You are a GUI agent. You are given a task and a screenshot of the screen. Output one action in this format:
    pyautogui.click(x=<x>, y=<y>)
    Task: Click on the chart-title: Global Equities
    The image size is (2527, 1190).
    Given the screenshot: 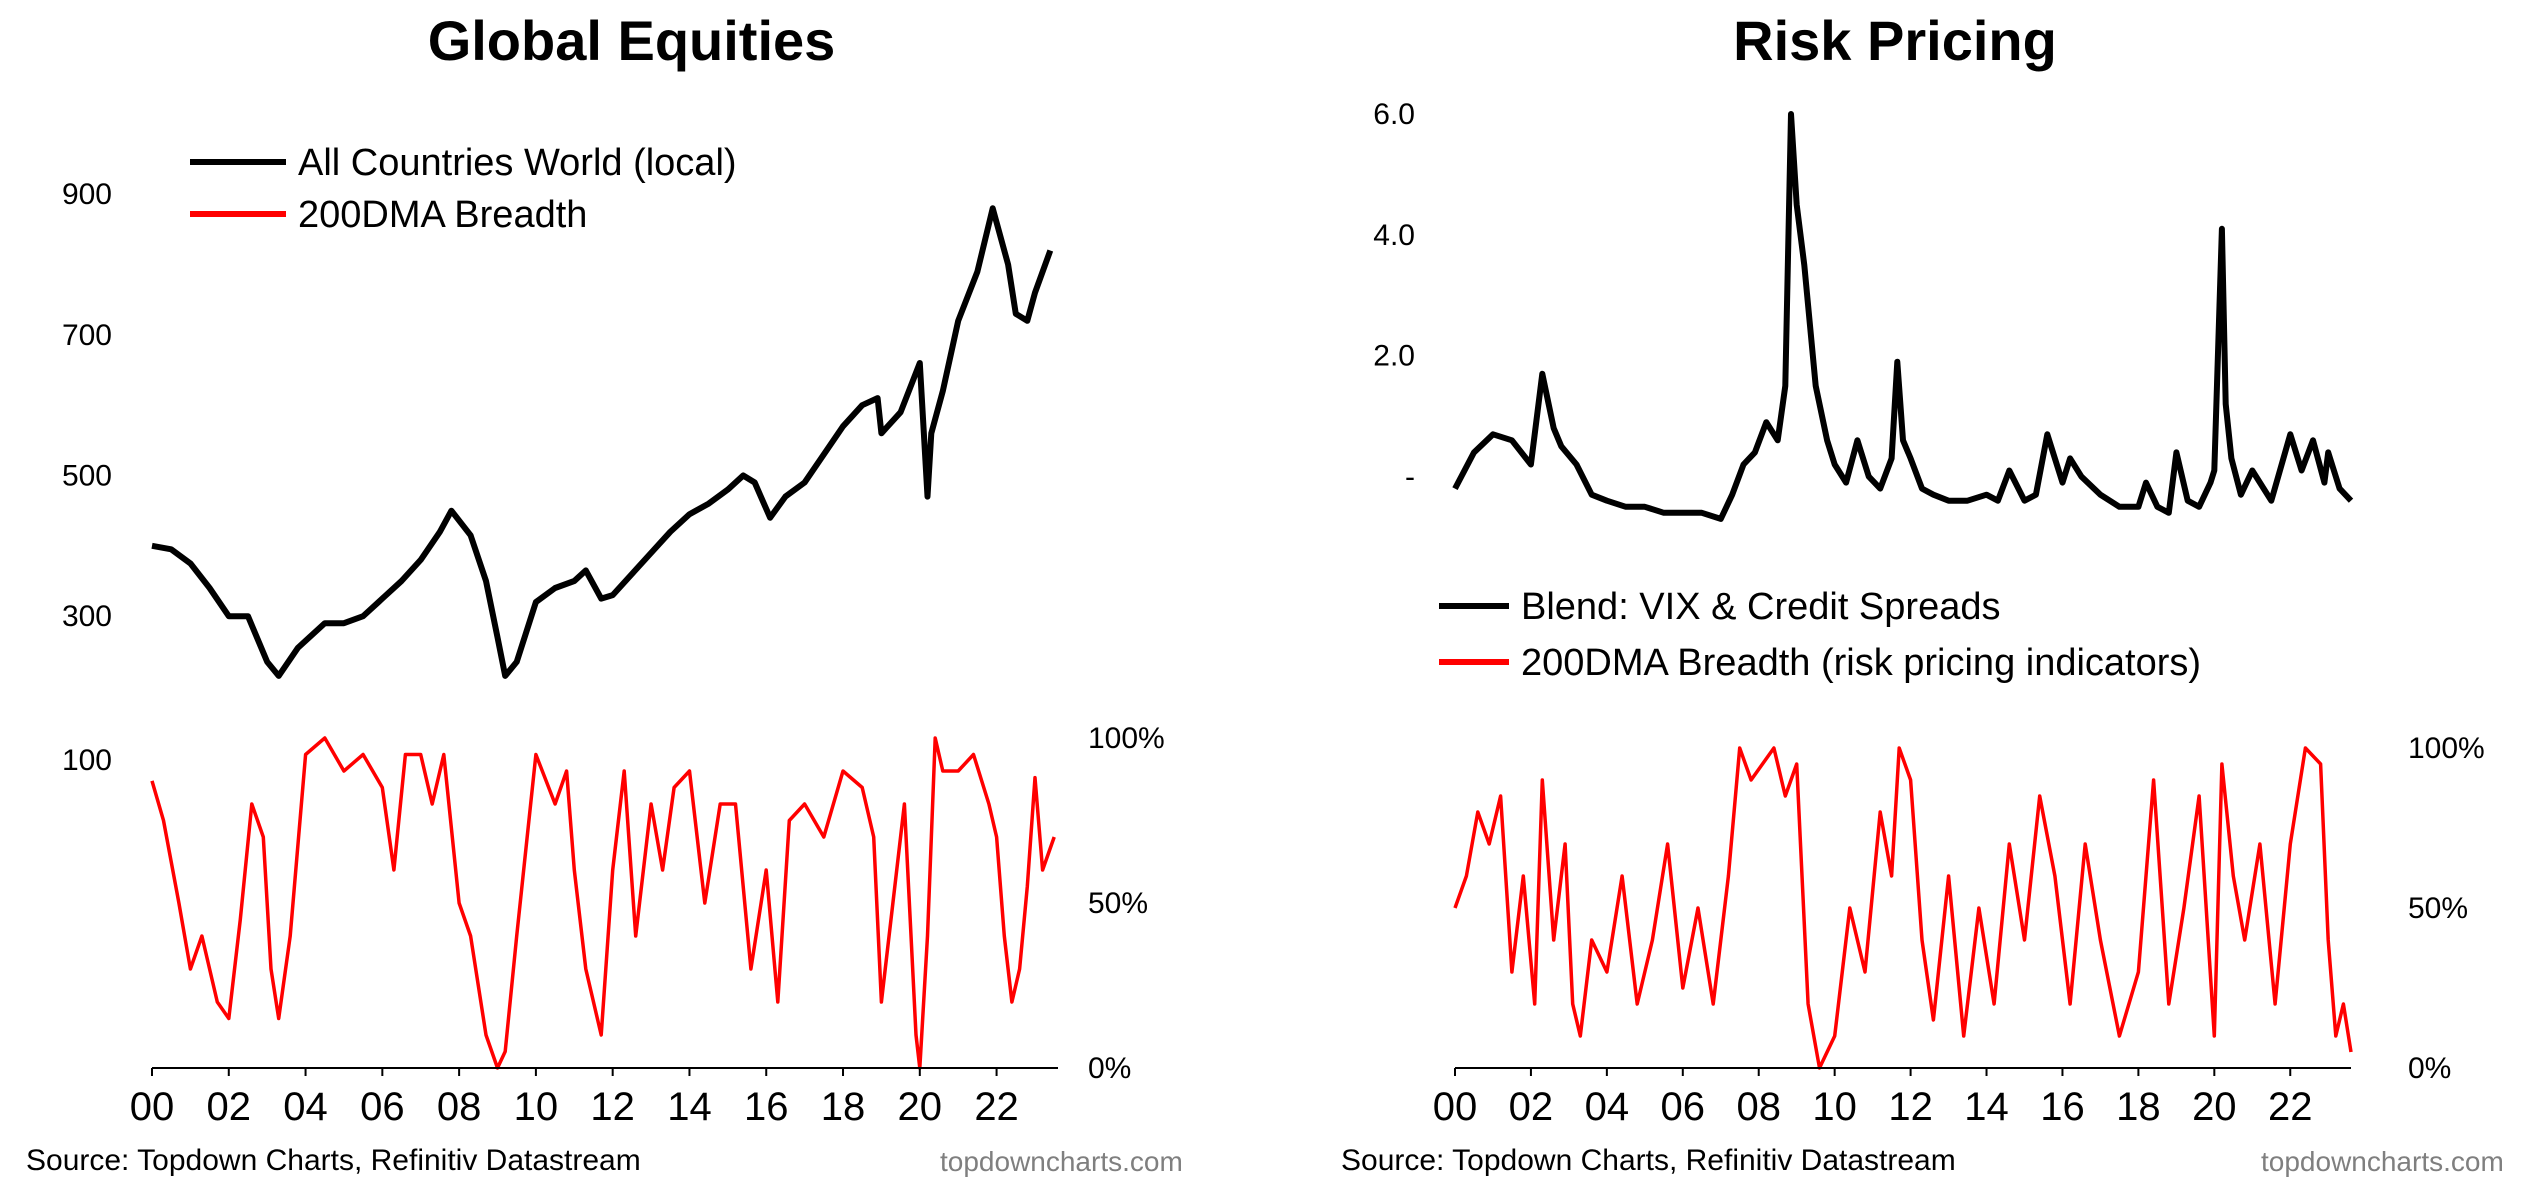 What is the action you would take?
    pyautogui.click(x=631, y=40)
    